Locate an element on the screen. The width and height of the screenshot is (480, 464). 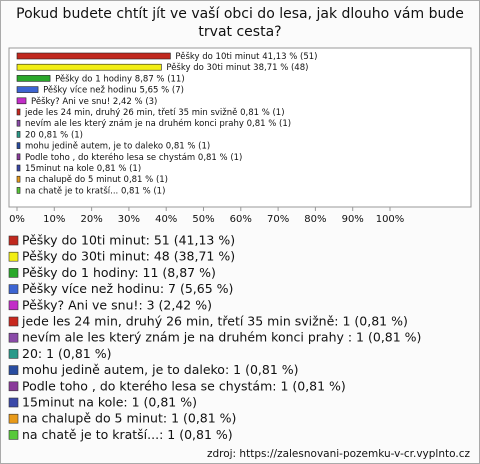
bar-category: mohu jedině autem, je to daleko is located at coordinates (94, 146).